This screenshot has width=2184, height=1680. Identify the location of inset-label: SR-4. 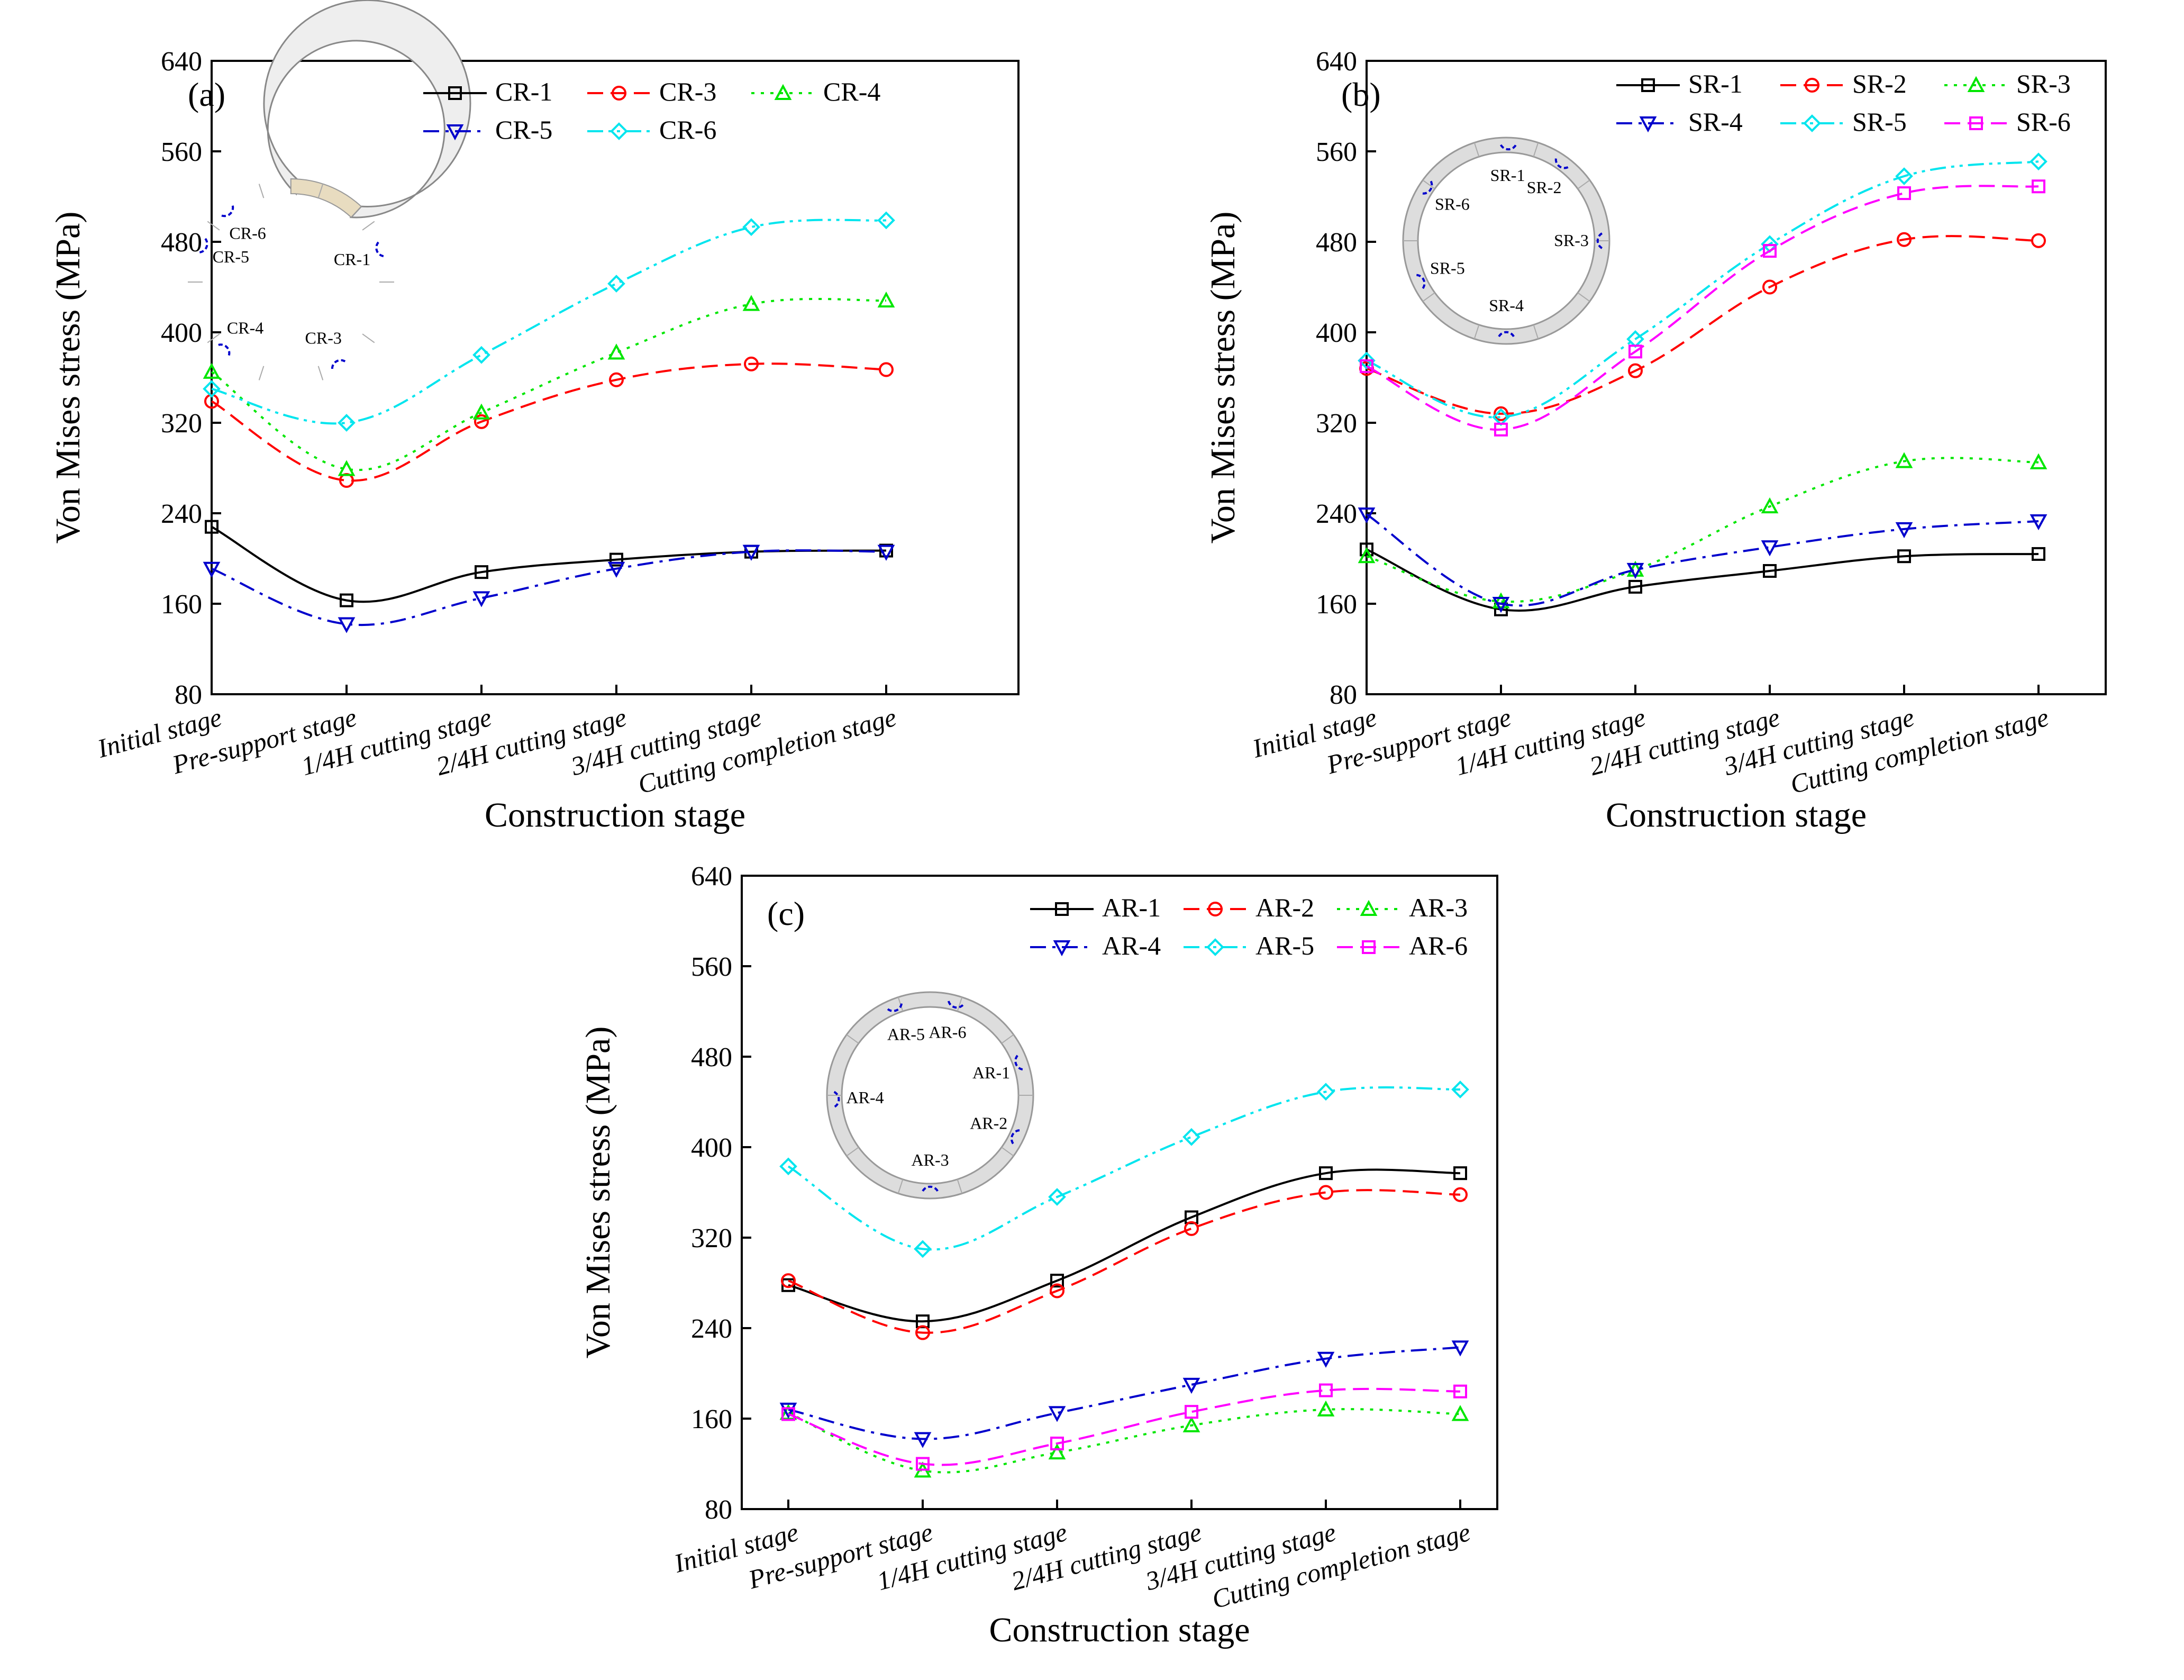
(1506, 305).